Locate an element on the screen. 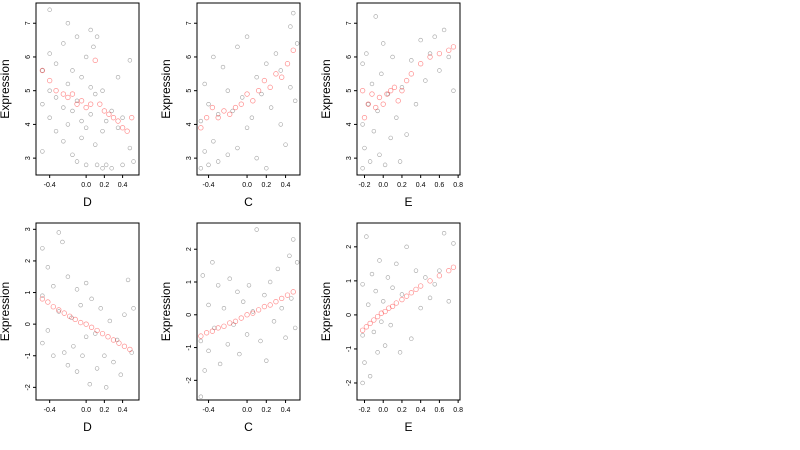 The width and height of the screenshot is (800, 450). panel-1: -0.4 0.0 0.2 0.4 3 4 5 6 7 D Expression is located at coordinates (70, 105).